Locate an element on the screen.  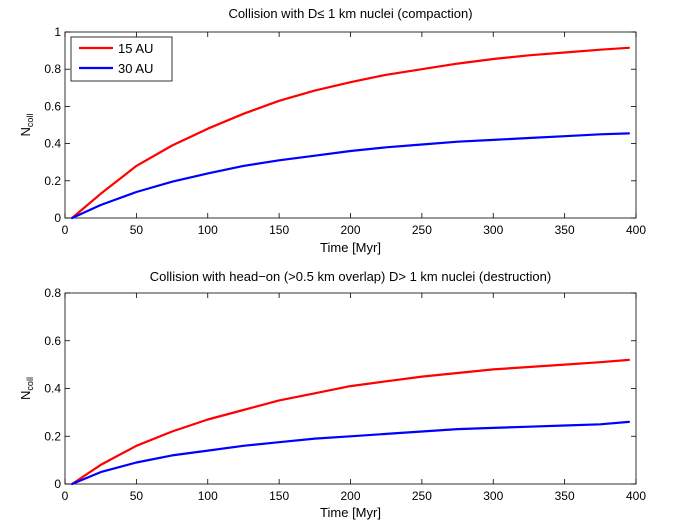
chart-2-x-tick-label: 0 is located at coordinates (65, 496).